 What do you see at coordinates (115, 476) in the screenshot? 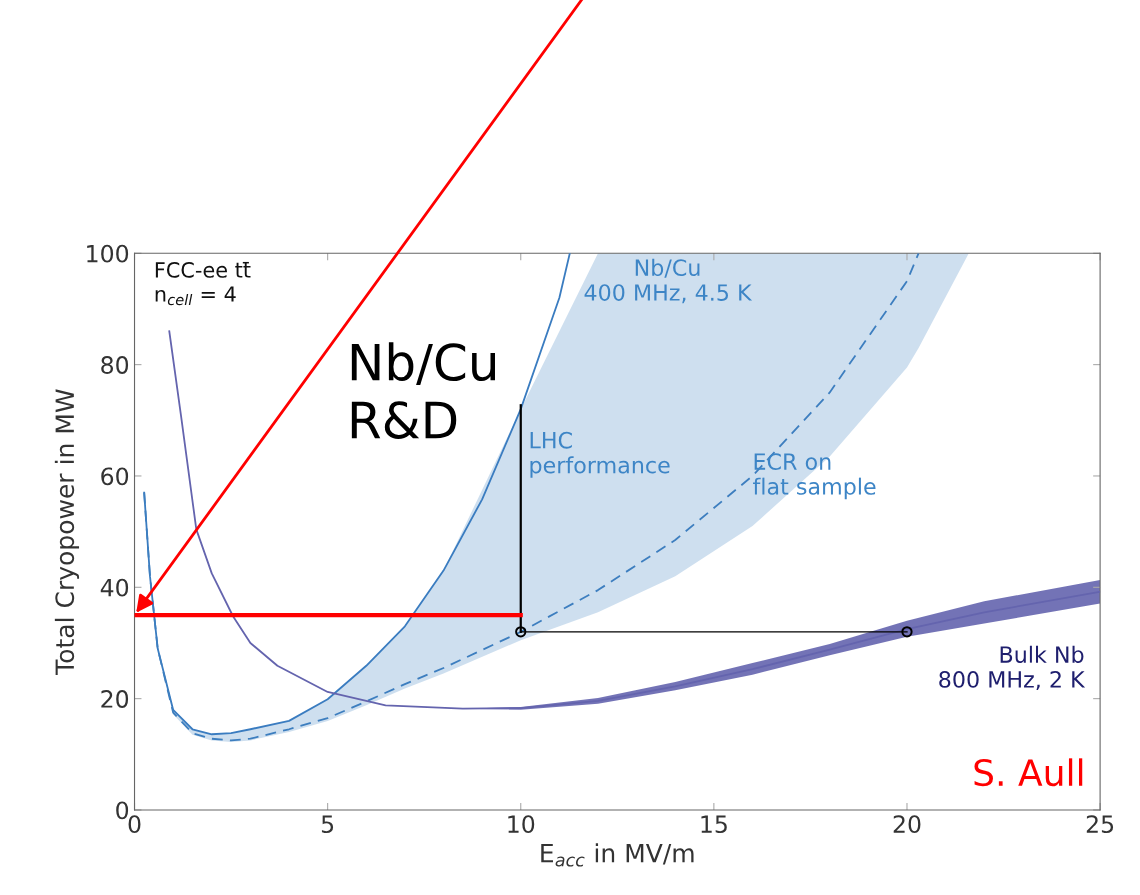
I see `y-tick-label: 60` at bounding box center [115, 476].